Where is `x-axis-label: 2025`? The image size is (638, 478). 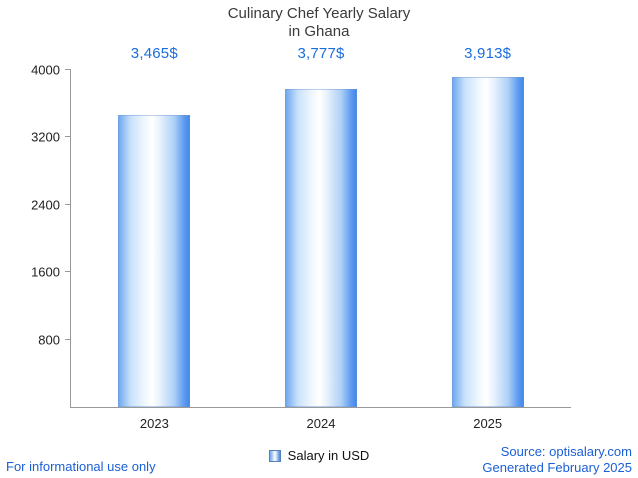
x-axis-label: 2025 is located at coordinates (488, 423).